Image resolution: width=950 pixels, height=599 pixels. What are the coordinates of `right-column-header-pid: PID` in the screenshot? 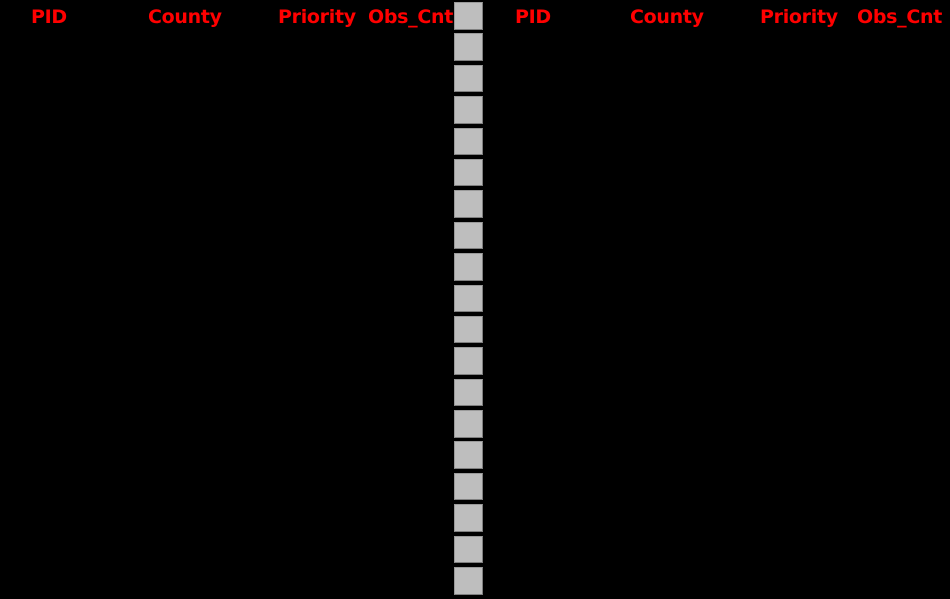 It's located at (533, 17).